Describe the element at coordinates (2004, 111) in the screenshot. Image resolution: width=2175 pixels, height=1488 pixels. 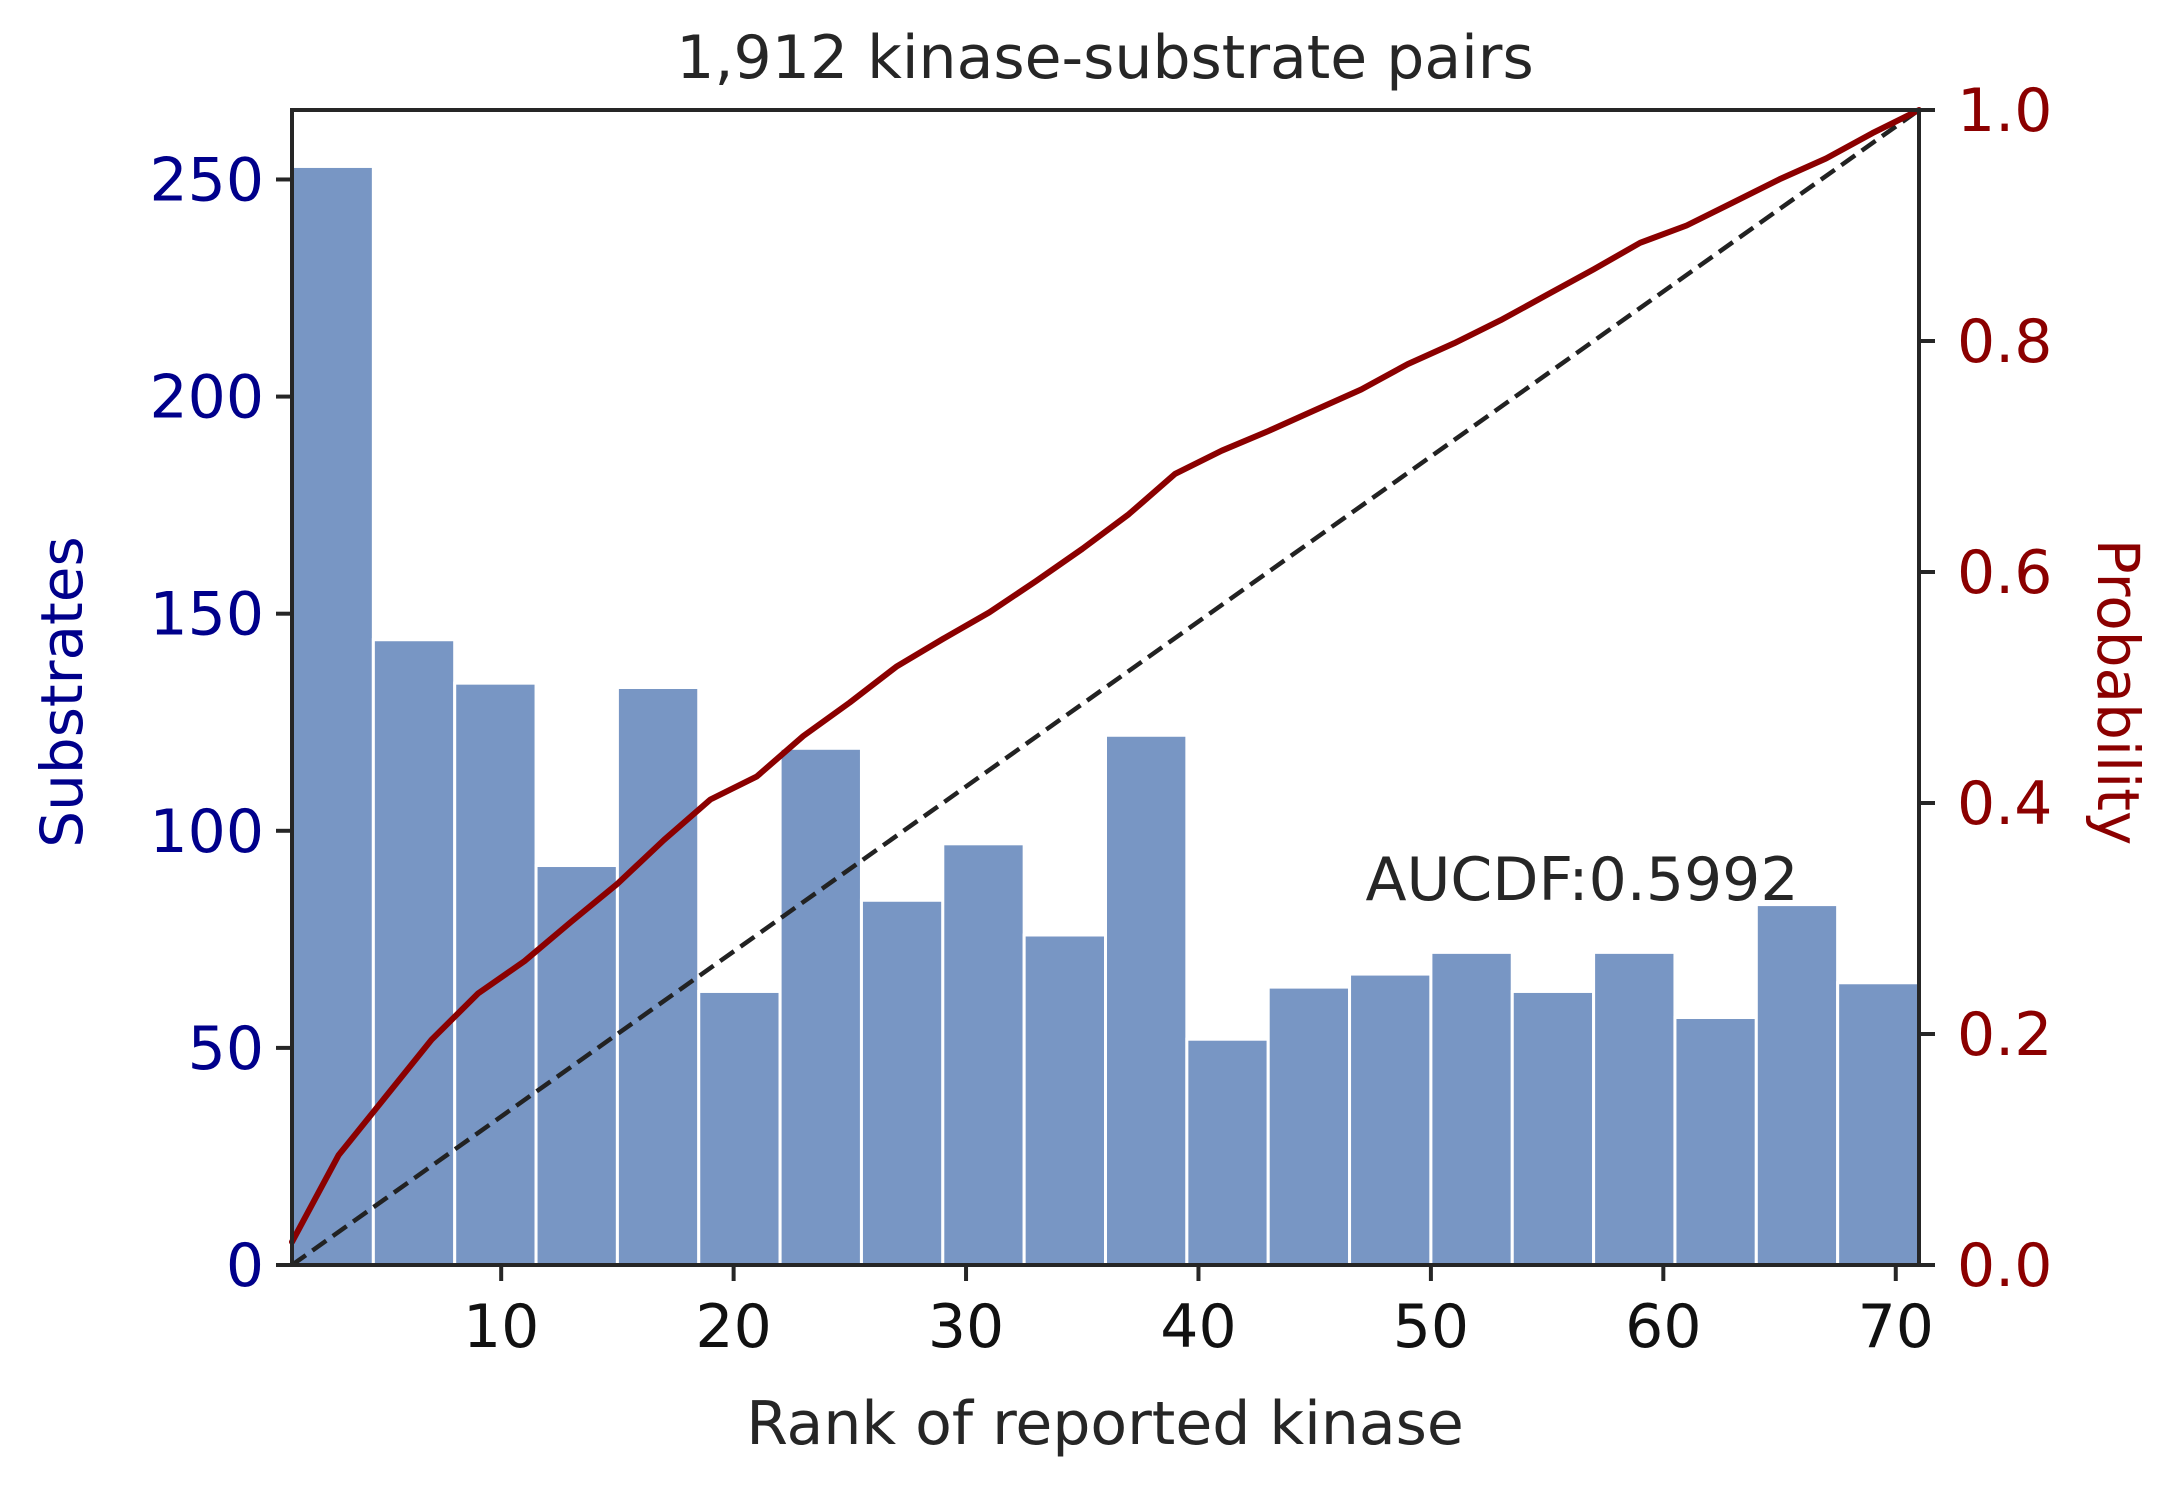
I see `y-right-tick-label-1.0: 1.0` at that location.